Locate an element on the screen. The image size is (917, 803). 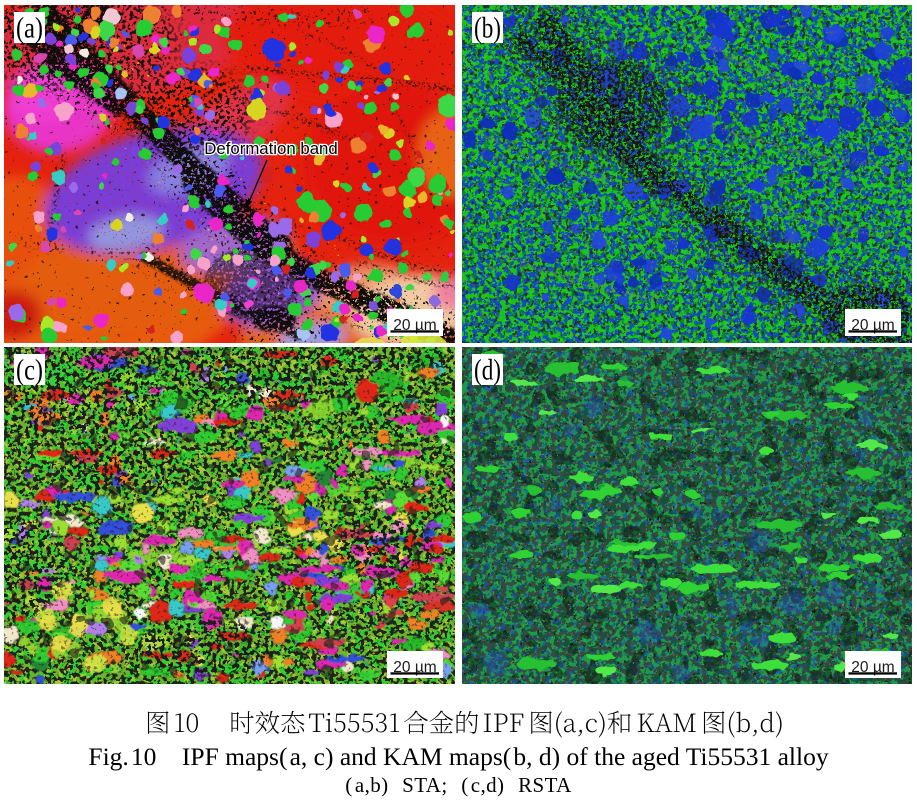
svg-text: (d) is located at coordinates (487, 370).